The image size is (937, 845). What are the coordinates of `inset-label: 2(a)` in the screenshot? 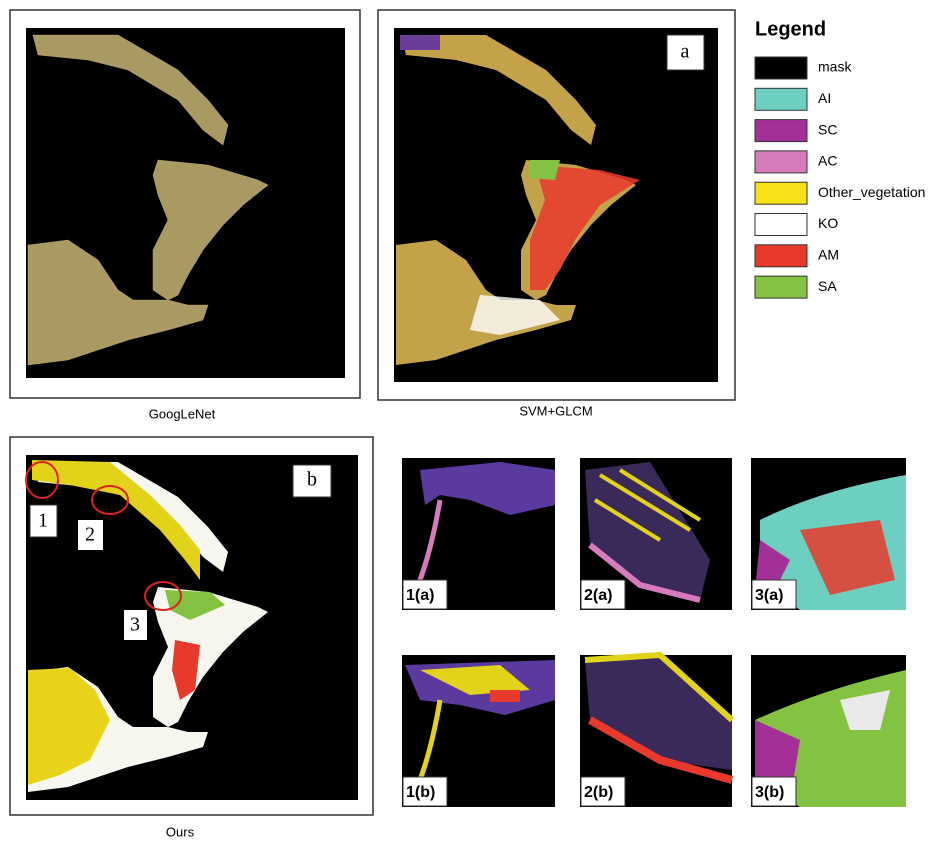 It's located at (598, 595).